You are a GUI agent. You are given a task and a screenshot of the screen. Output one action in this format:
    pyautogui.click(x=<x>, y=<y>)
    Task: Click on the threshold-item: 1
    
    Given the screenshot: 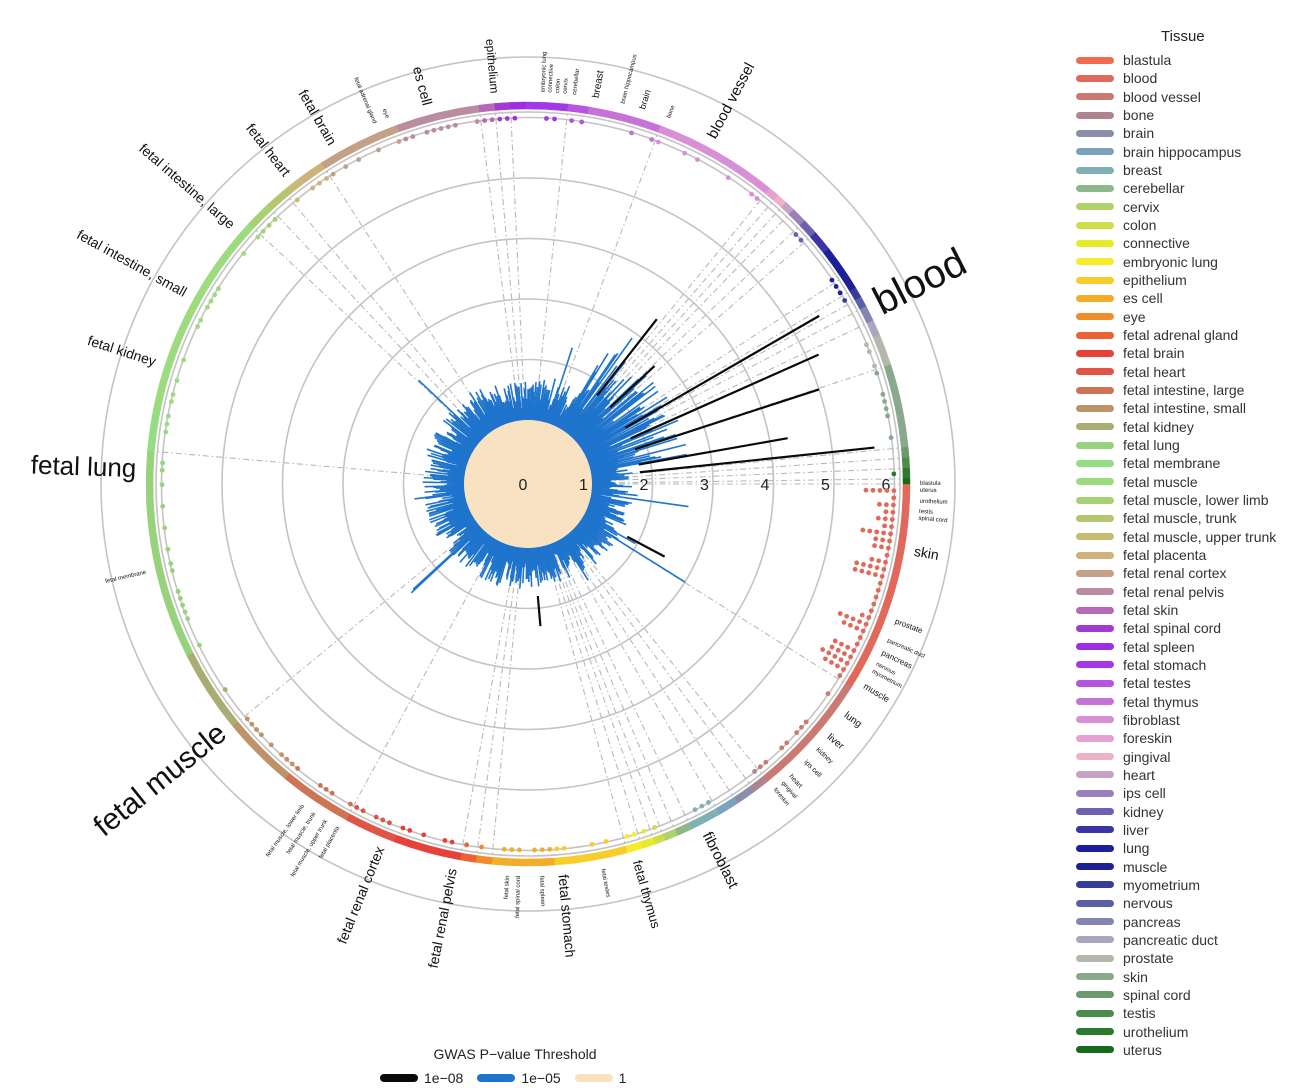 What is the action you would take?
    pyautogui.click(x=600, y=1078)
    